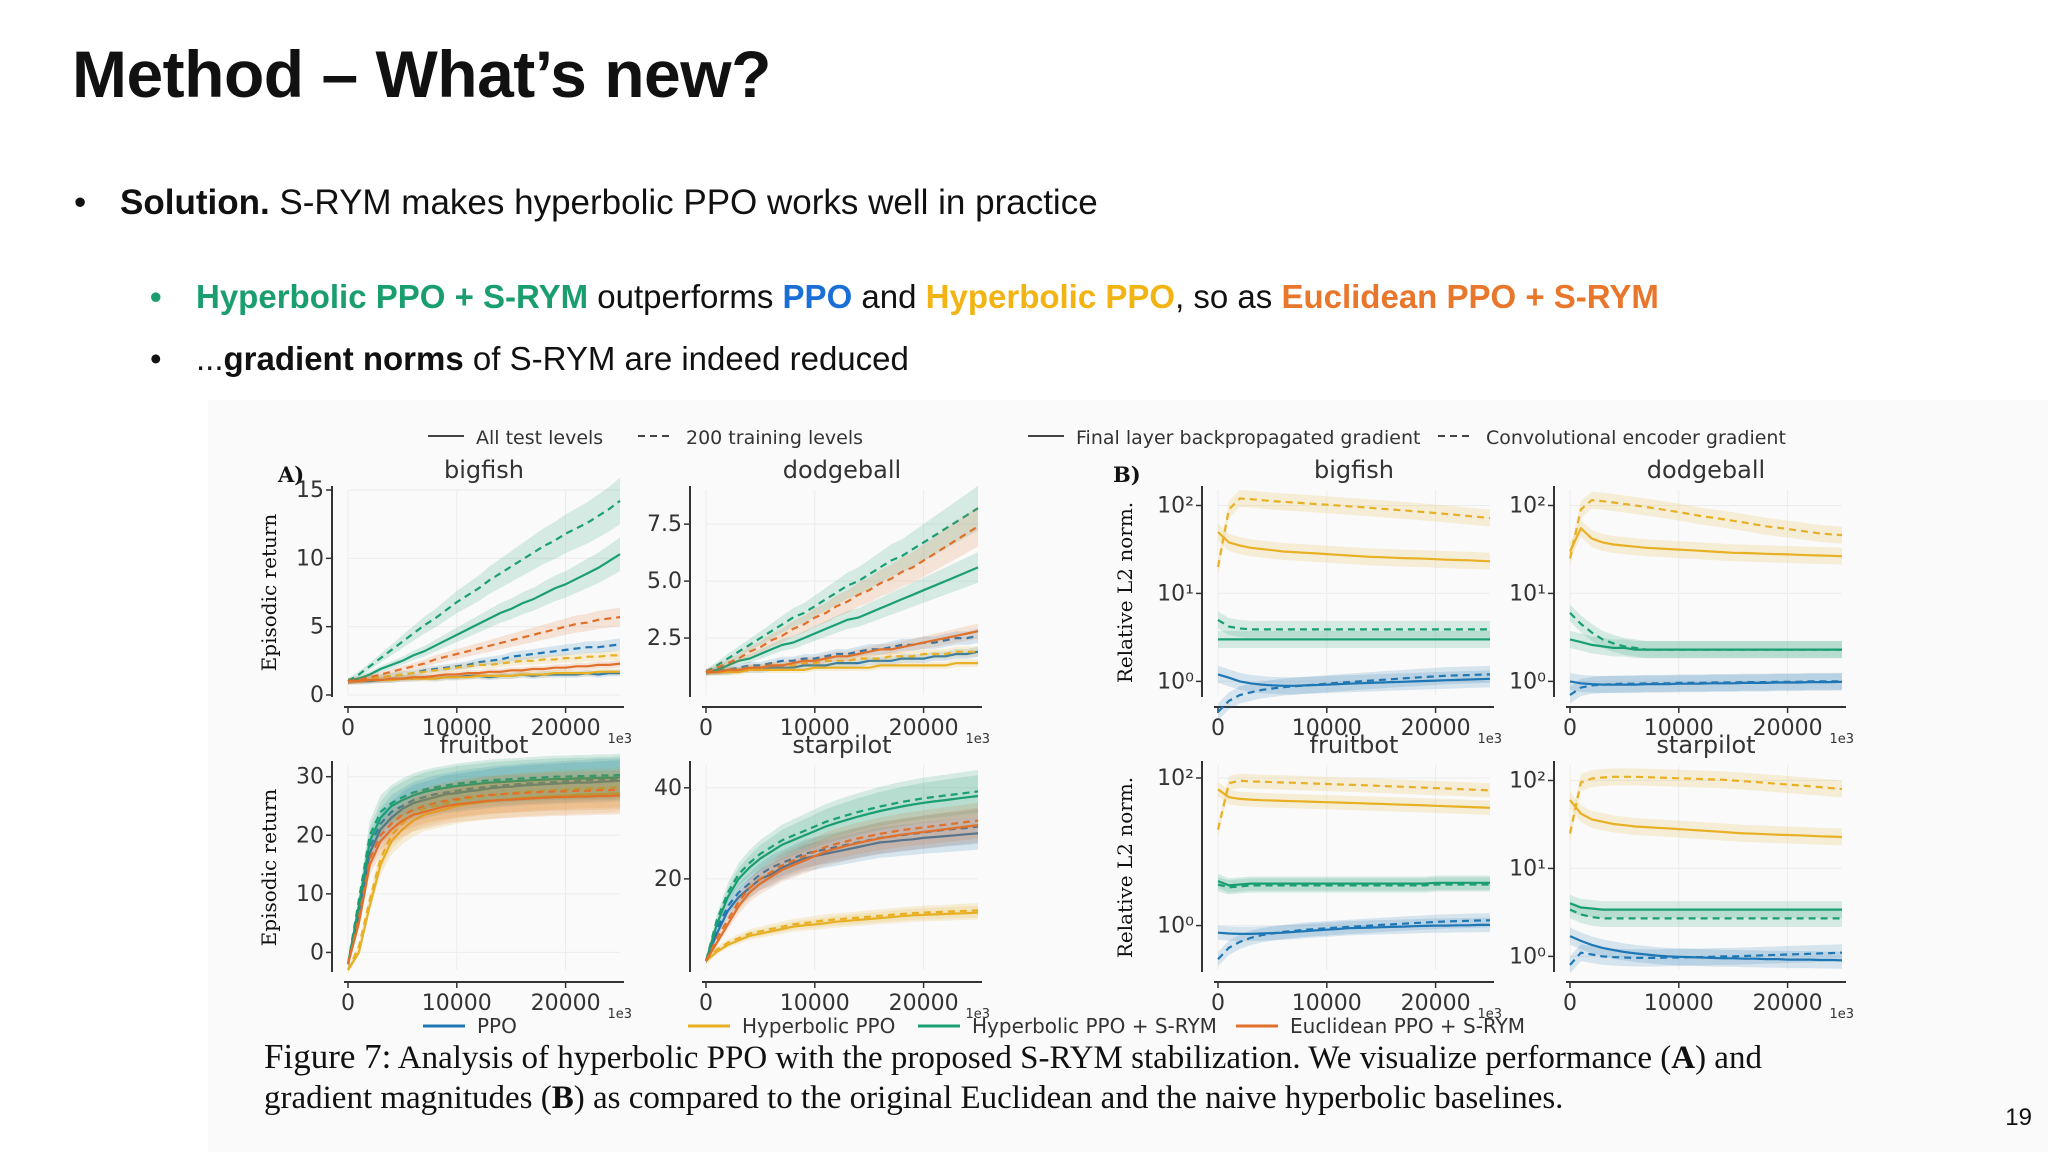  I want to click on series-line-hyperbolic_srym-solid, so click(484, 618).